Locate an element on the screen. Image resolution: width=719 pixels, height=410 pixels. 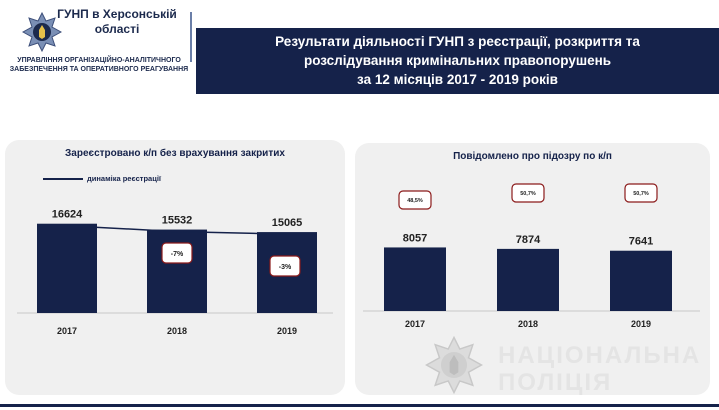
change-badge-2019 is located at coordinates (285, 266).